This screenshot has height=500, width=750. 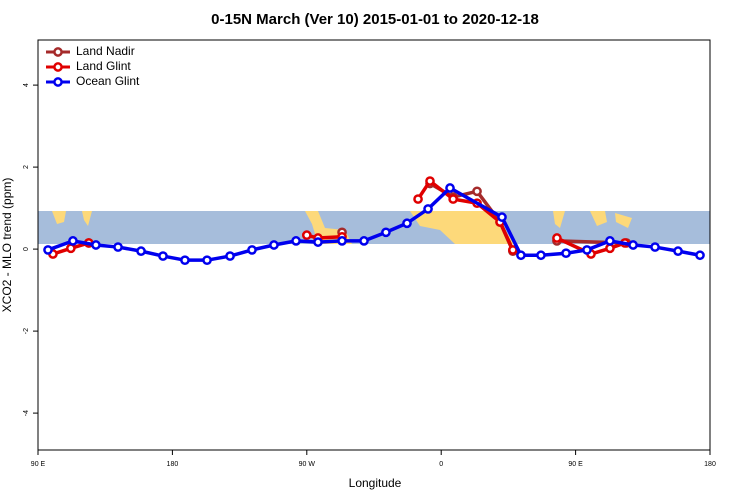 What do you see at coordinates (105, 51) in the screenshot?
I see `legend-label: Land Nadir` at bounding box center [105, 51].